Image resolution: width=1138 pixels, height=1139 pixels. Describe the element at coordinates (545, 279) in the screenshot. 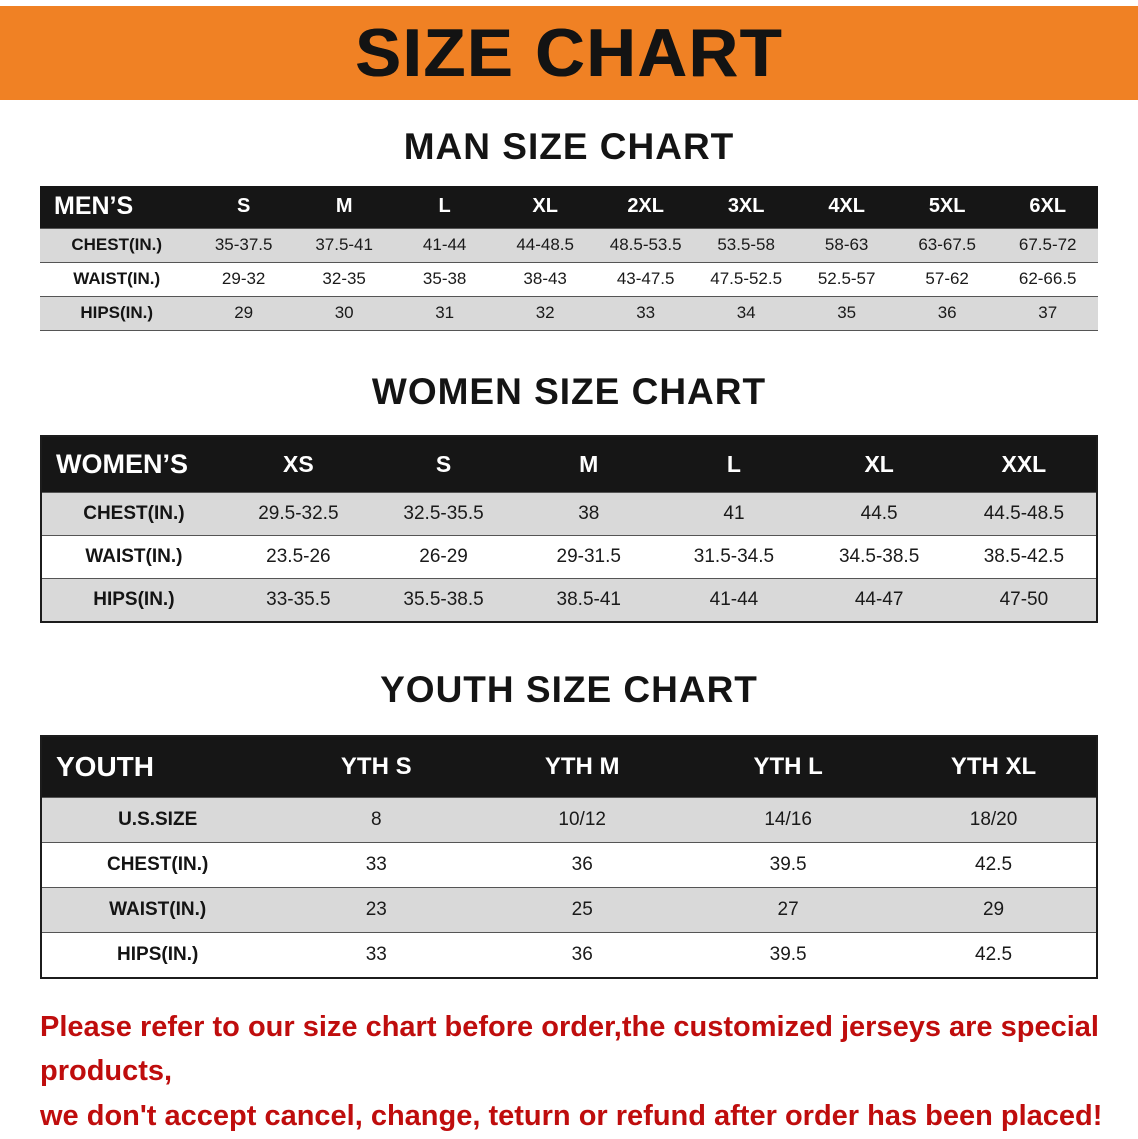

I see `cell-value: 38-43` at that location.